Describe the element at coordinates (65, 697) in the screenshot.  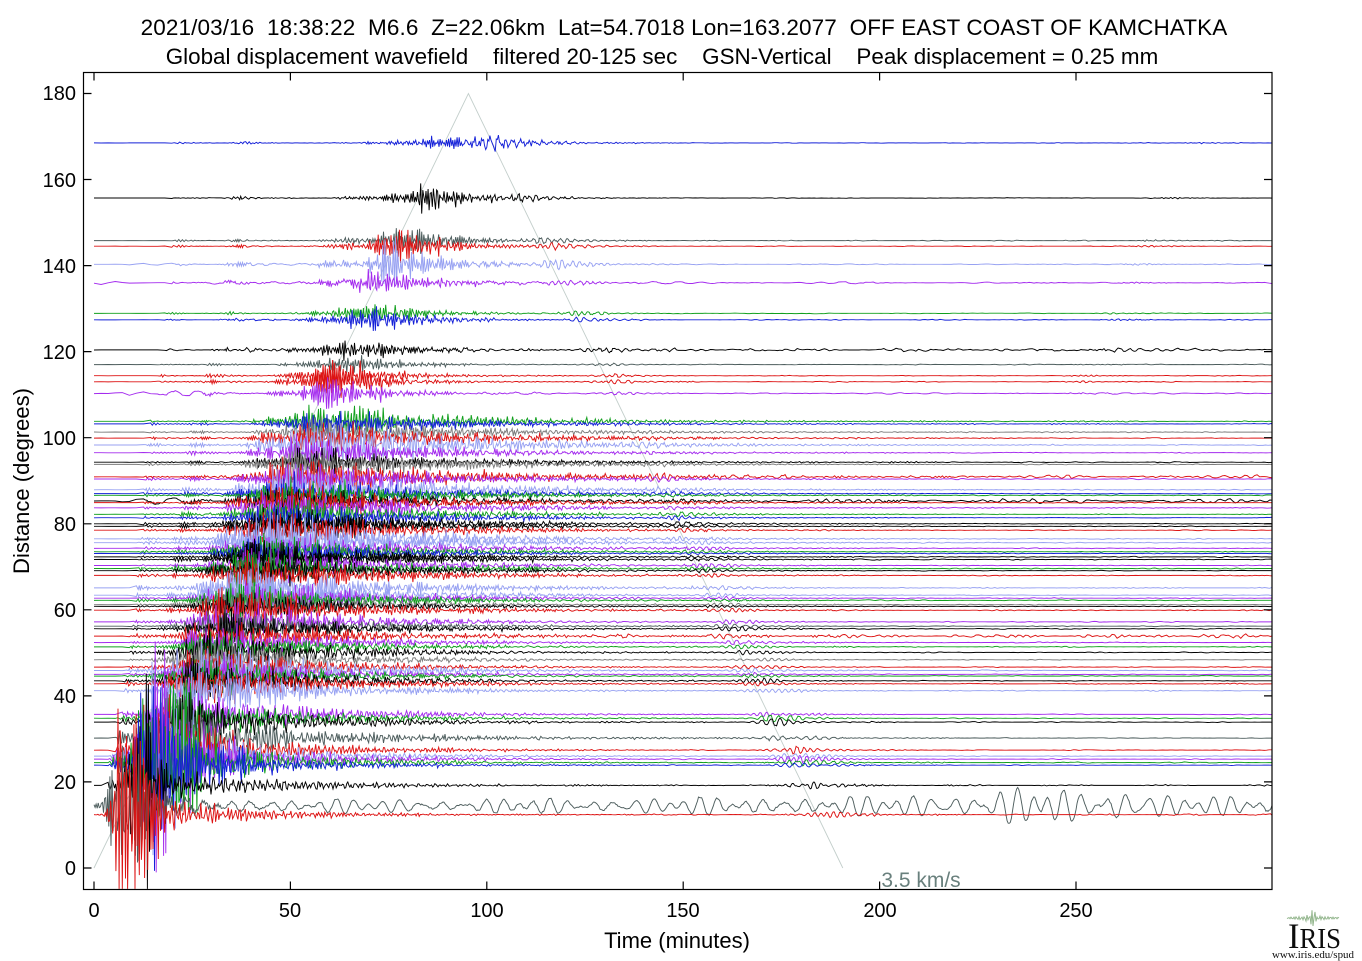
I see `svg-text: 40` at that location.